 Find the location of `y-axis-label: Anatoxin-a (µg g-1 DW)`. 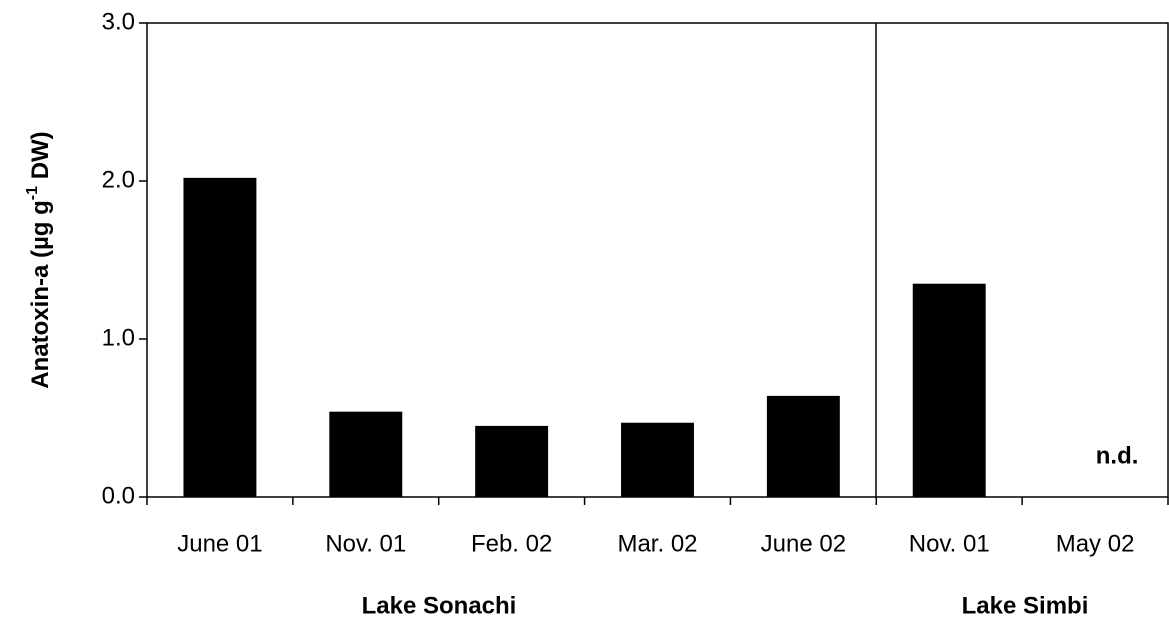

y-axis-label: Anatoxin-a (µg g-1 DW) is located at coordinates (39, 259).